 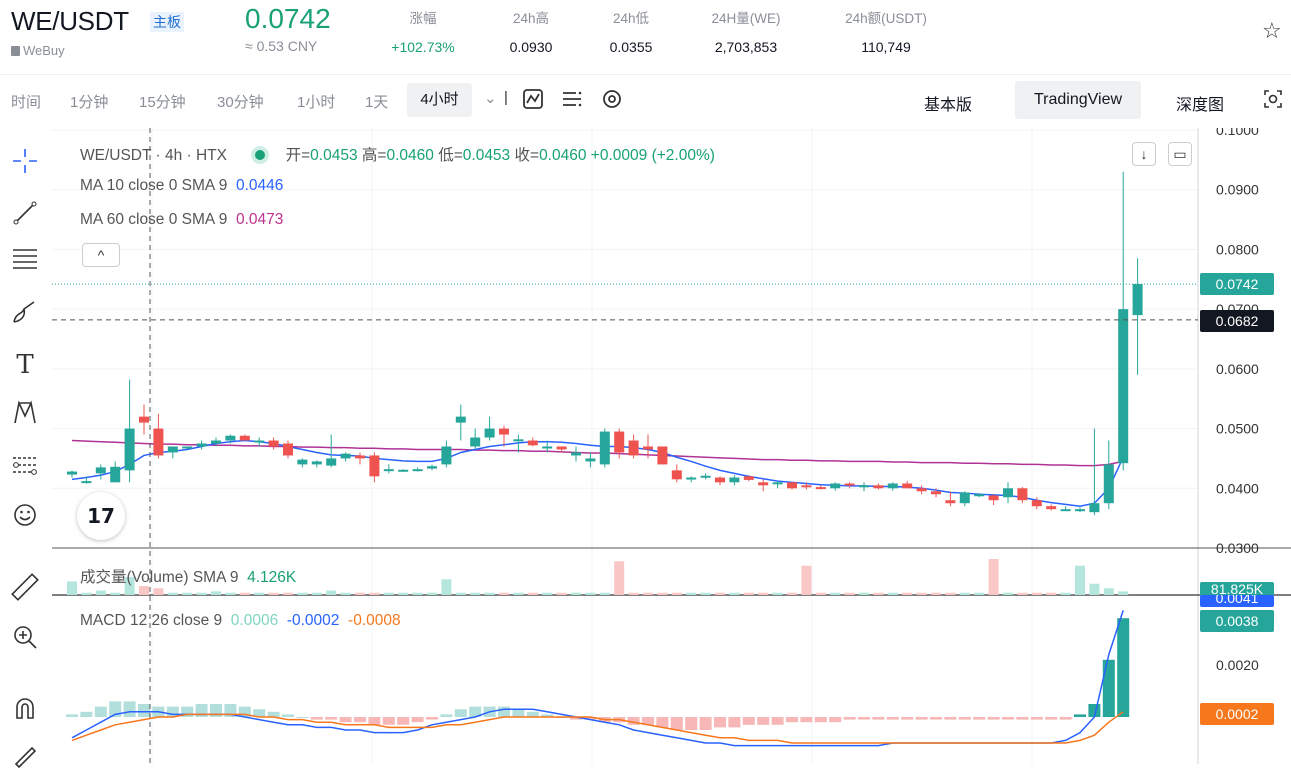 I want to click on text-tool-icon: T, so click(x=25, y=365).